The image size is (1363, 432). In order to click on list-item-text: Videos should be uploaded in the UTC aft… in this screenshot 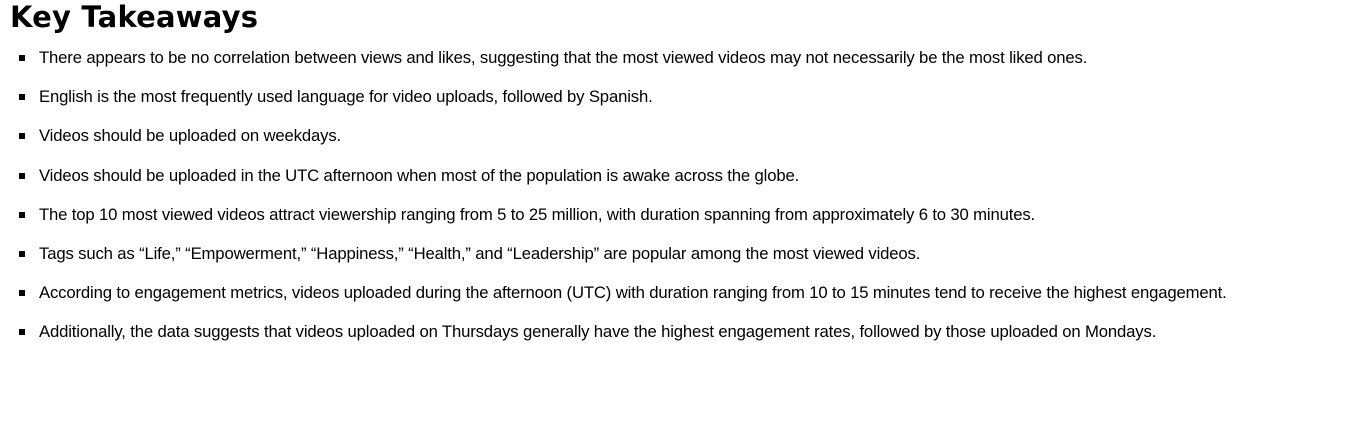, I will do `click(419, 175)`.